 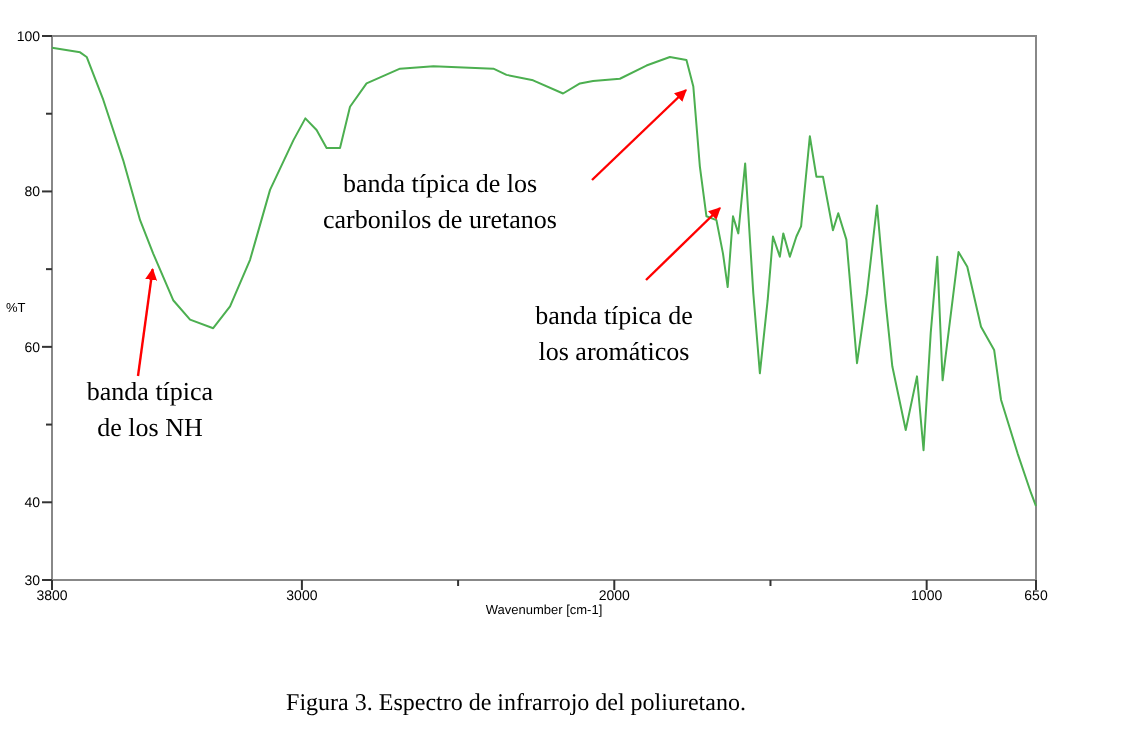 What do you see at coordinates (516, 702) in the screenshot?
I see `text: Figura 3. Espectro de infrarrojo del poliuretano.` at bounding box center [516, 702].